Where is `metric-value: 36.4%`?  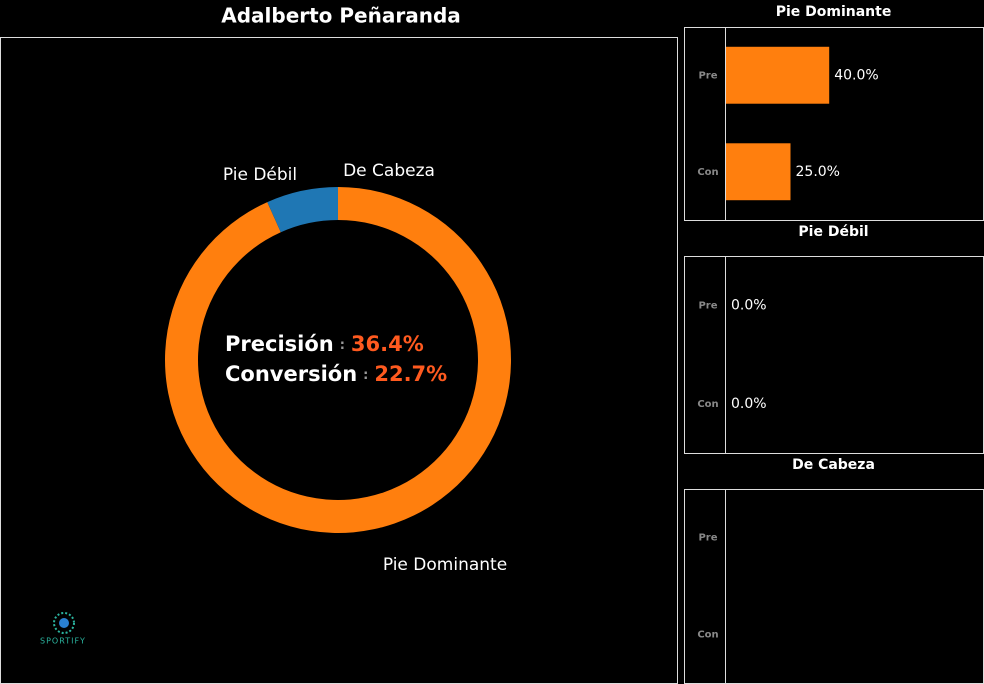
metric-value: 36.4% is located at coordinates (387, 344).